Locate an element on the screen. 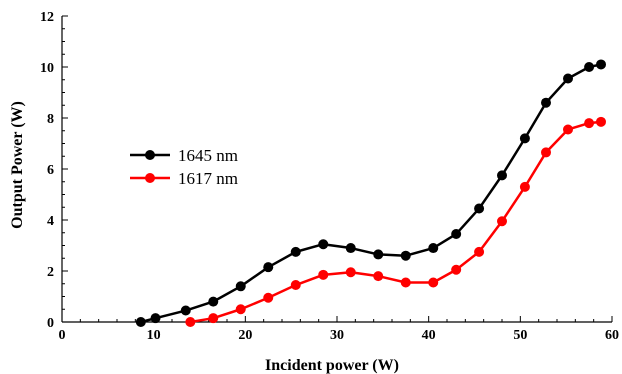 Image resolution: width=622 pixels, height=374 pixels. y-tick-label: 0 is located at coordinates (50, 323).